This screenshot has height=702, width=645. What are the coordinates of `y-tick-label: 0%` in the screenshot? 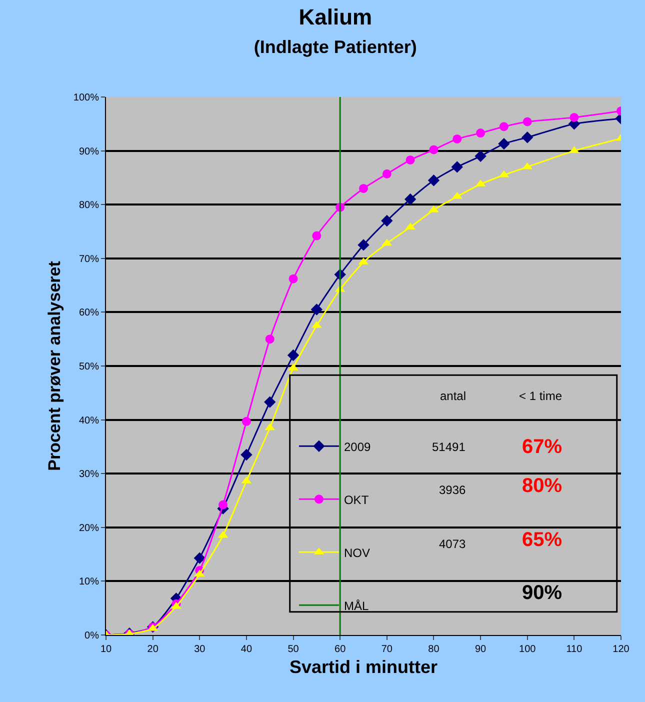 It's located at (92, 636).